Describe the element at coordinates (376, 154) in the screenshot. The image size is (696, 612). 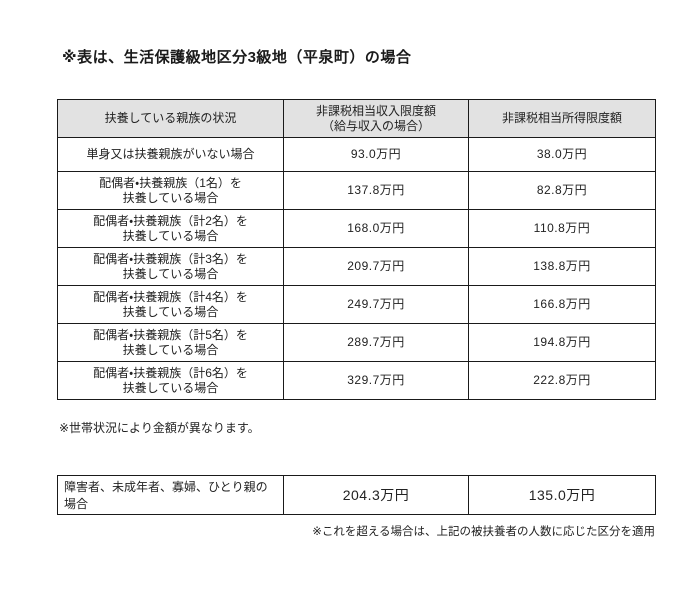
I see `cell-income-limit: 93.0万円` at that location.